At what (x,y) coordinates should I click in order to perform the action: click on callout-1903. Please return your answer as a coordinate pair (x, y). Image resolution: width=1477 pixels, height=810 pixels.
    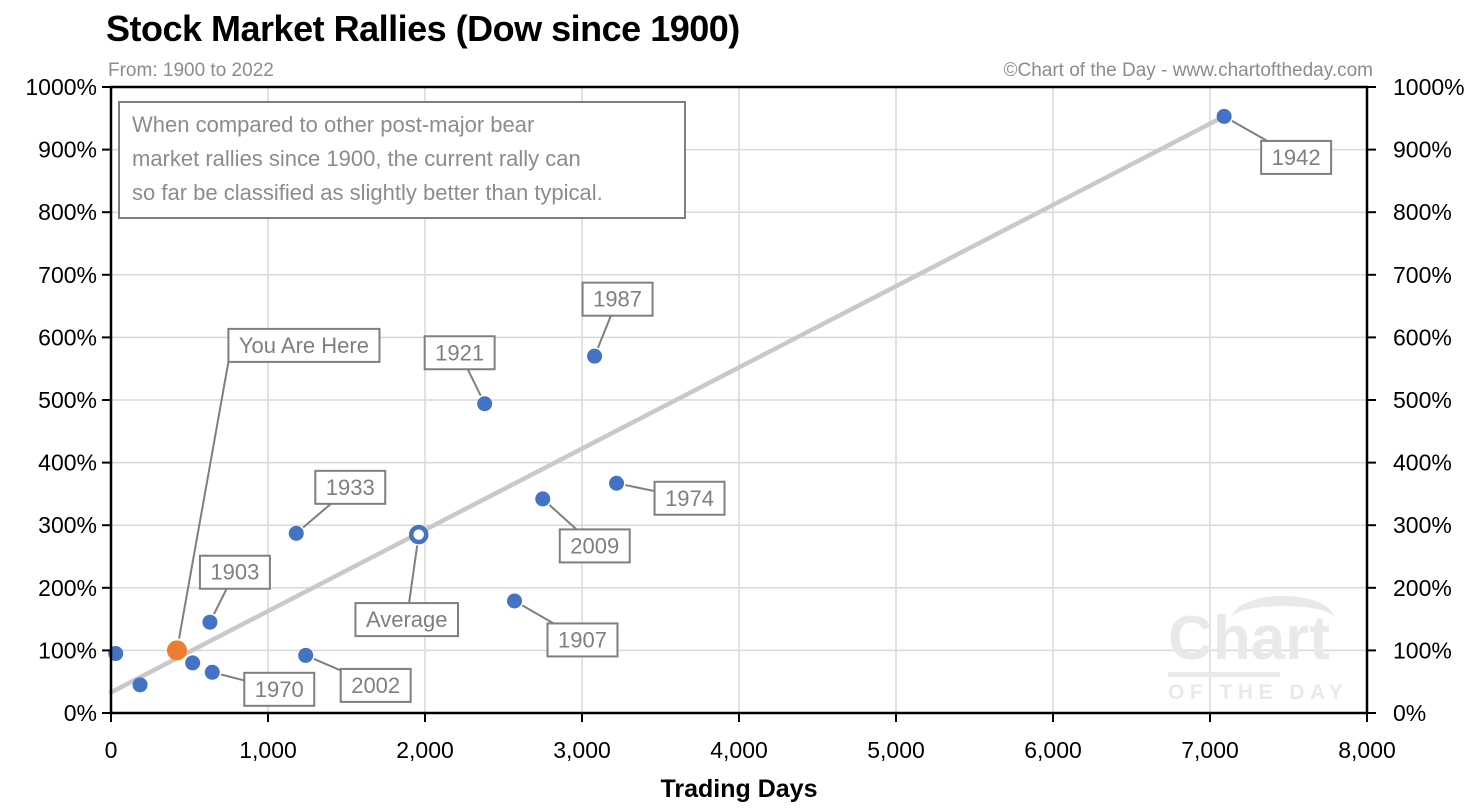
    Looking at the image, I should click on (234, 572).